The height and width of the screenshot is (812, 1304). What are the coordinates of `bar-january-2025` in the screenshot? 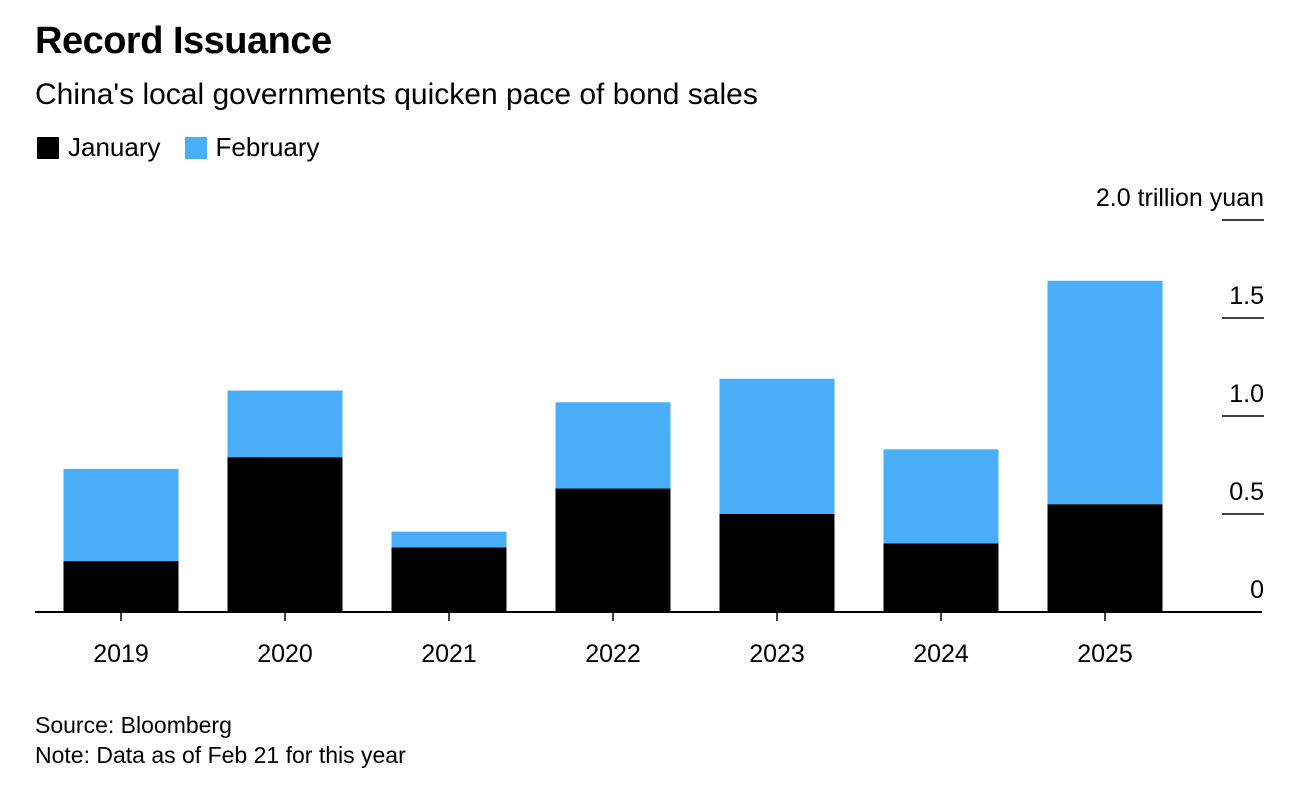 It's located at (1105, 558).